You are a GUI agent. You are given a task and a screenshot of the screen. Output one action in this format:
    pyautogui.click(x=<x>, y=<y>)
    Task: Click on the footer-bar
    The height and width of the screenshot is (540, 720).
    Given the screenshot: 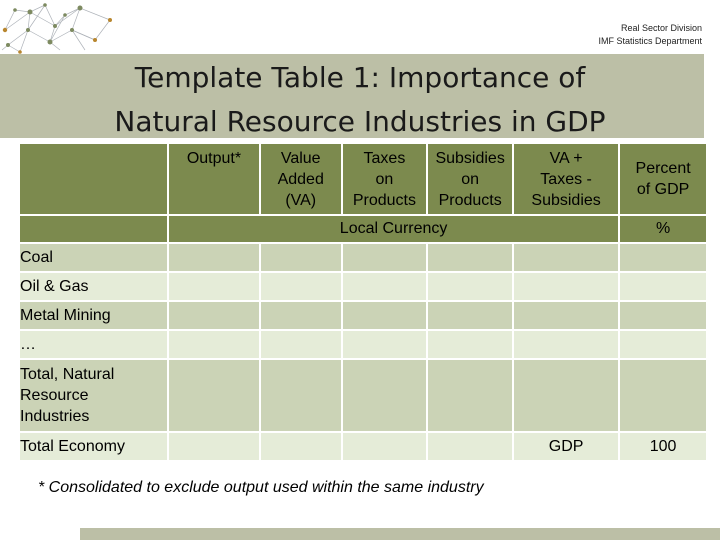 What is the action you would take?
    pyautogui.click(x=400, y=534)
    